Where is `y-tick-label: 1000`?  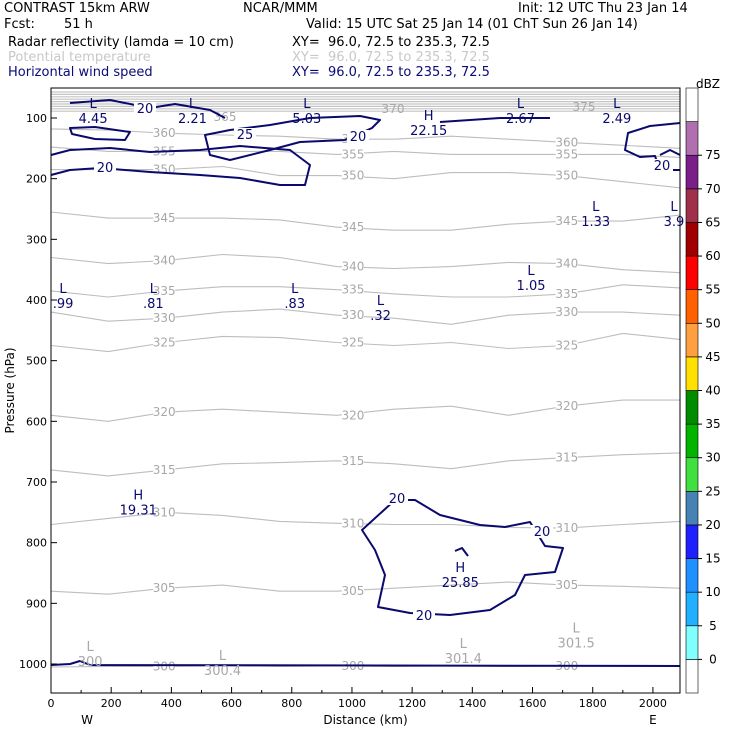 y-tick-label: 1000 is located at coordinates (33, 664).